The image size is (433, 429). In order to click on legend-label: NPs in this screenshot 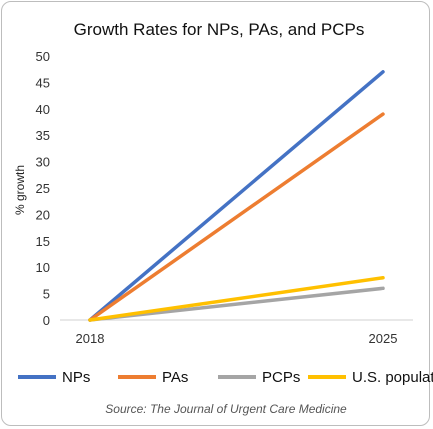, I will do `click(76, 377)`.